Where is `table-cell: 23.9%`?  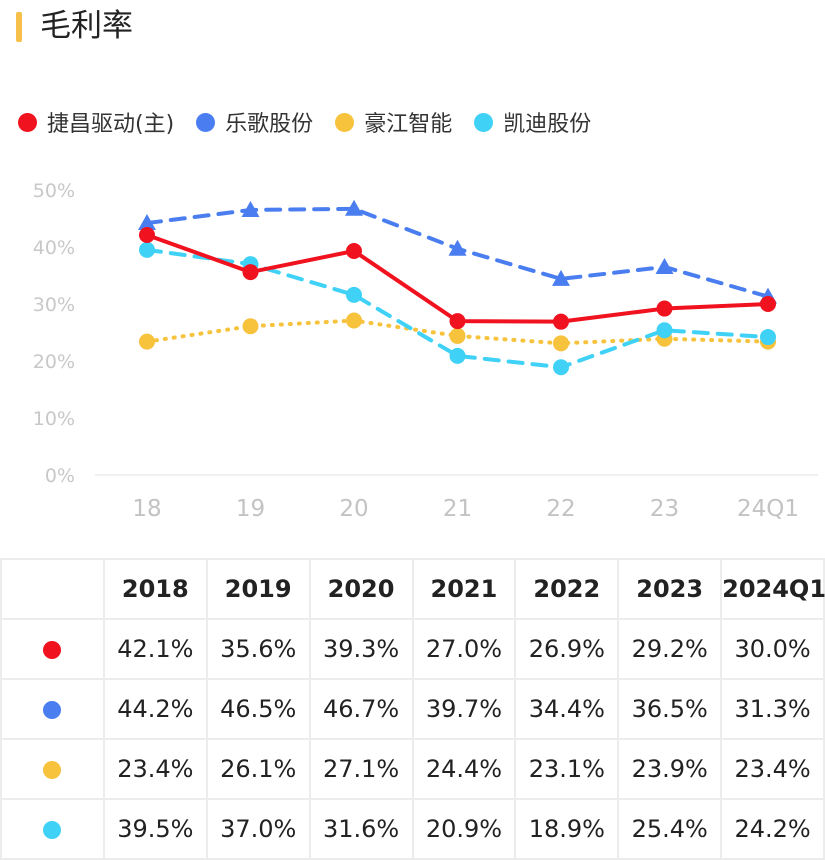
table-cell: 23.9% is located at coordinates (670, 769).